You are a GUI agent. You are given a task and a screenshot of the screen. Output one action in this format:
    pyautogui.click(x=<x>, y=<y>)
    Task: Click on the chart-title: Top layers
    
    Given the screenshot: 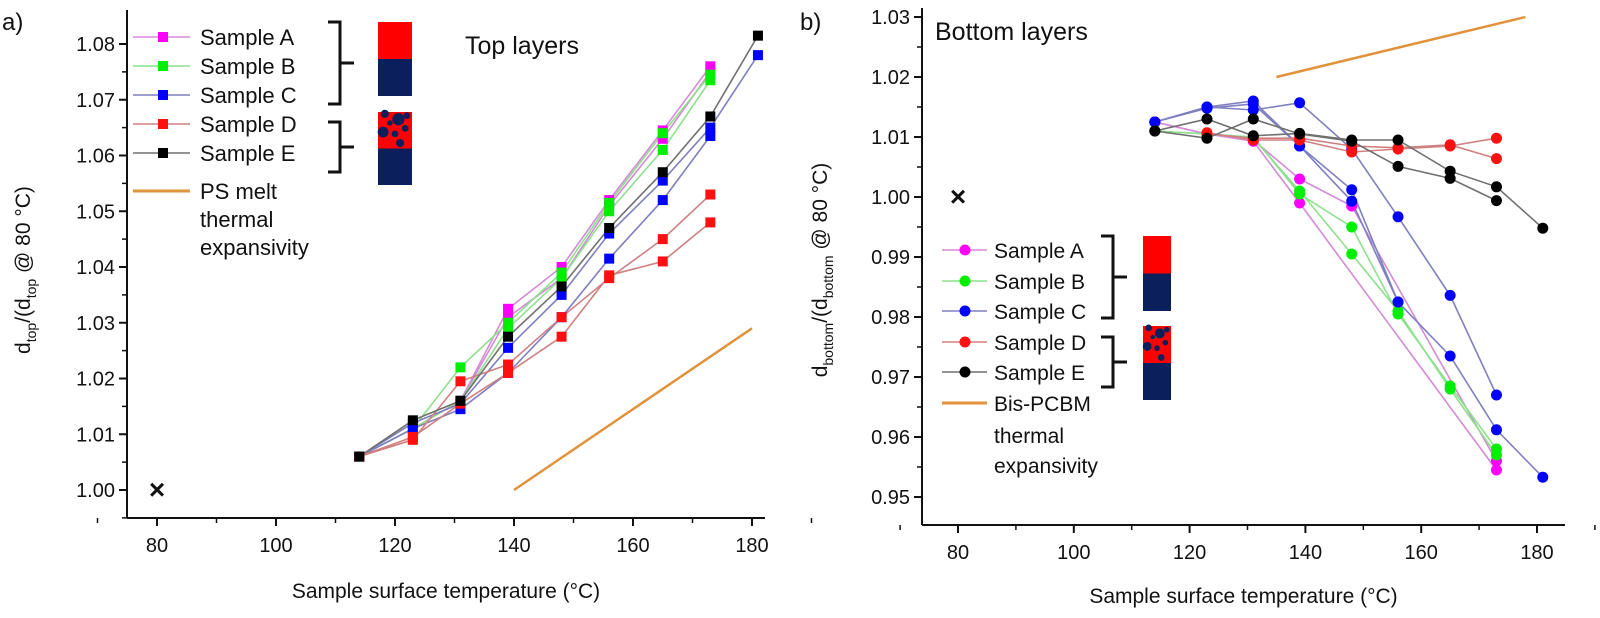 What is the action you would take?
    pyautogui.click(x=522, y=46)
    